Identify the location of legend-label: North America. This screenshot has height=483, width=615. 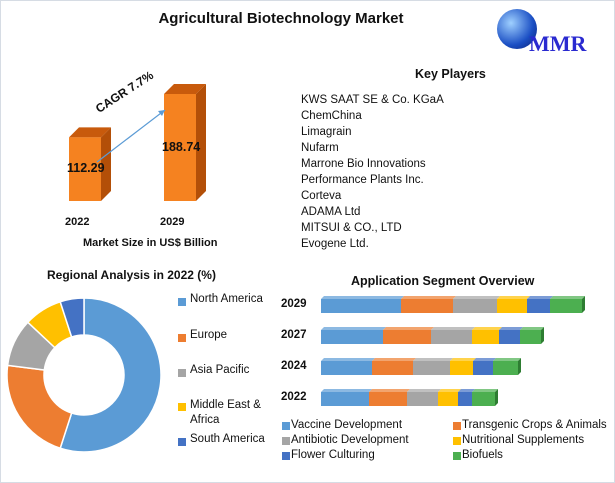
(226, 299).